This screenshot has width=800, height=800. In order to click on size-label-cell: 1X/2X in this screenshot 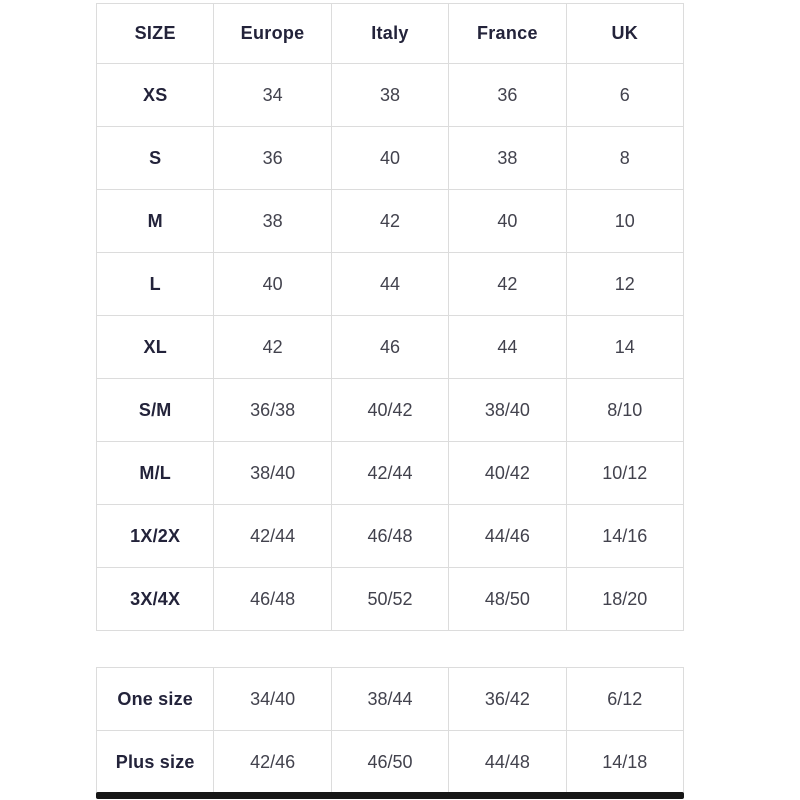, I will do `click(155, 536)`.